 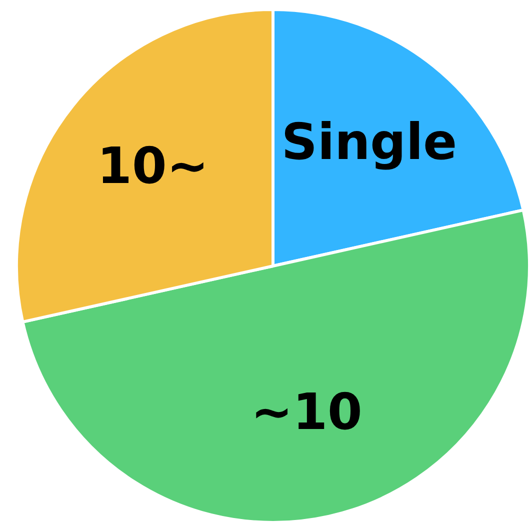 What do you see at coordinates (153, 165) in the screenshot?
I see `slice-label: 10~` at bounding box center [153, 165].